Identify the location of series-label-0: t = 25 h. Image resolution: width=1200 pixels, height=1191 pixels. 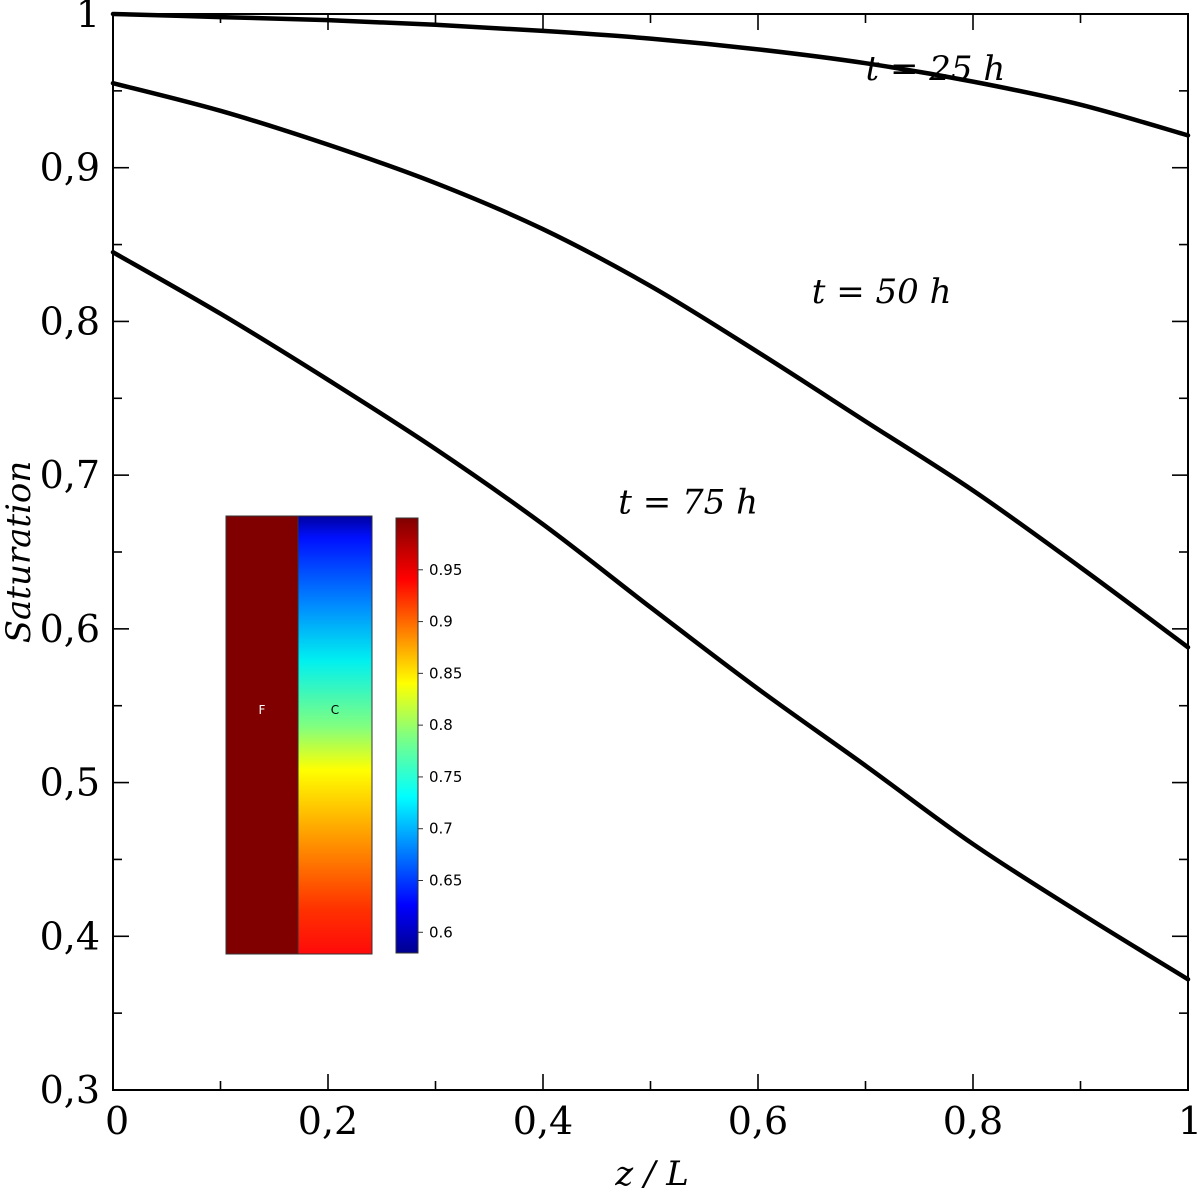
(936, 69).